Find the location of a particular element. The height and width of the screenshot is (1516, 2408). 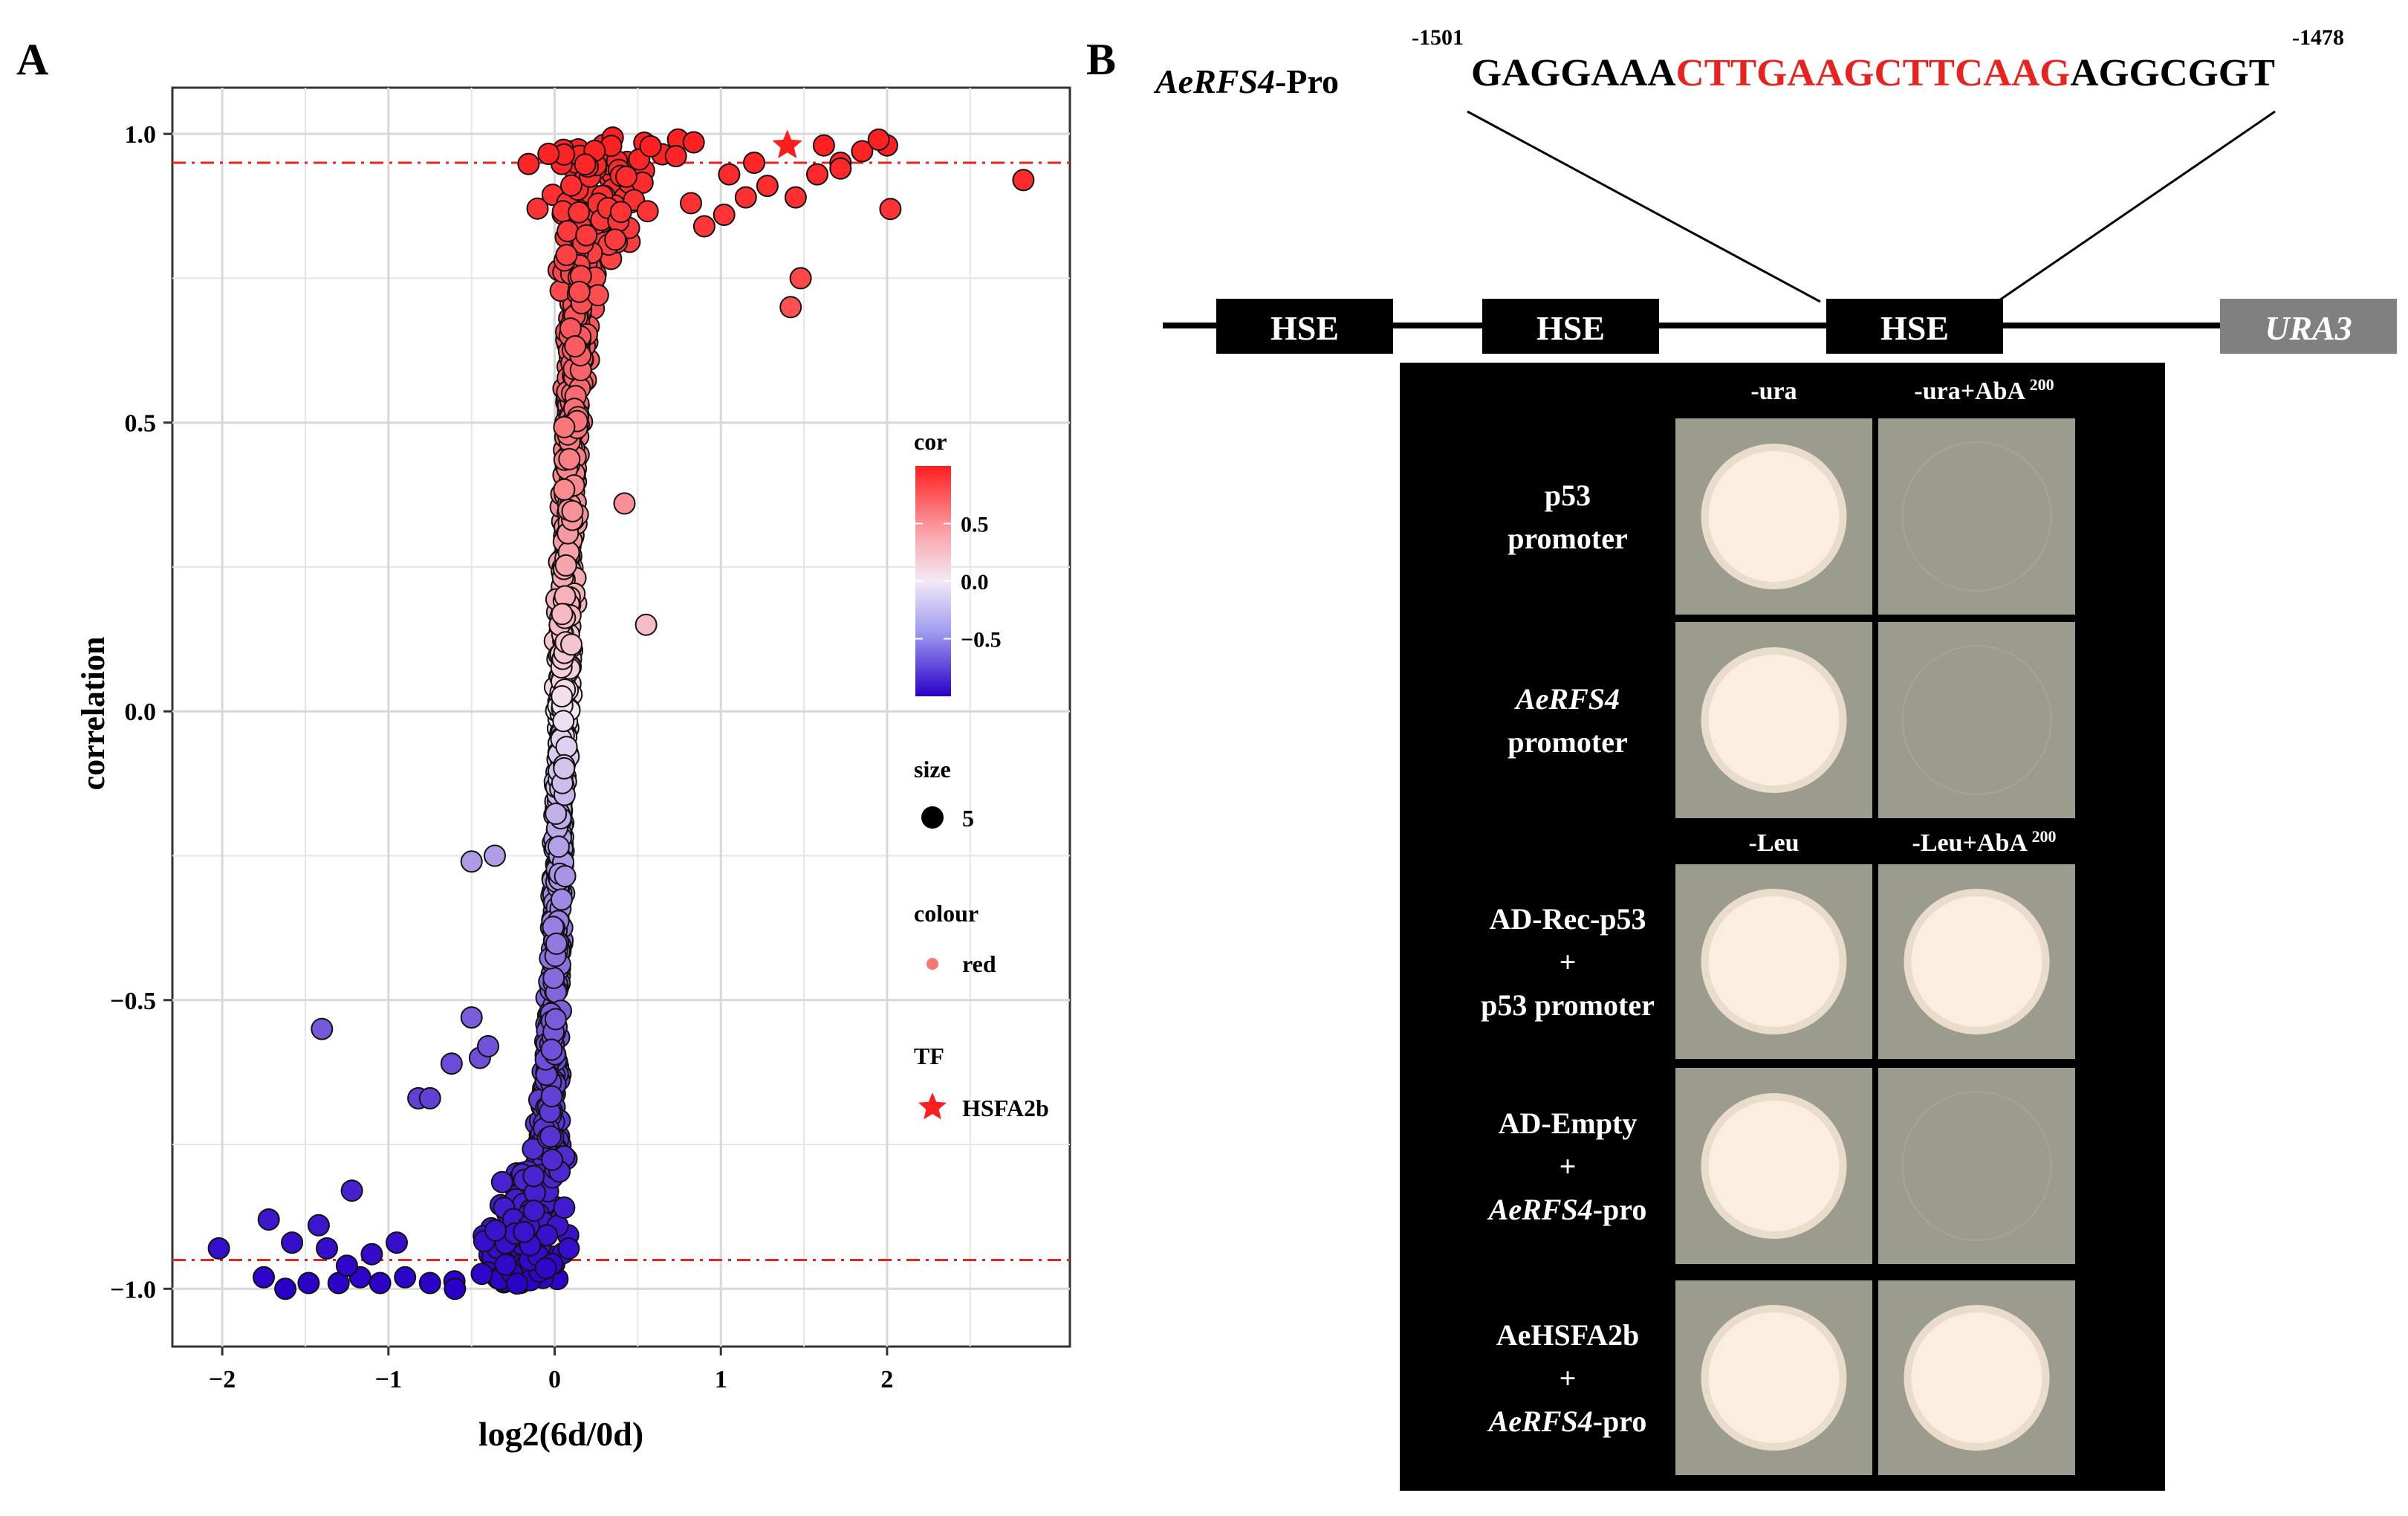

ura3-label: URA3 is located at coordinates (2308, 328).